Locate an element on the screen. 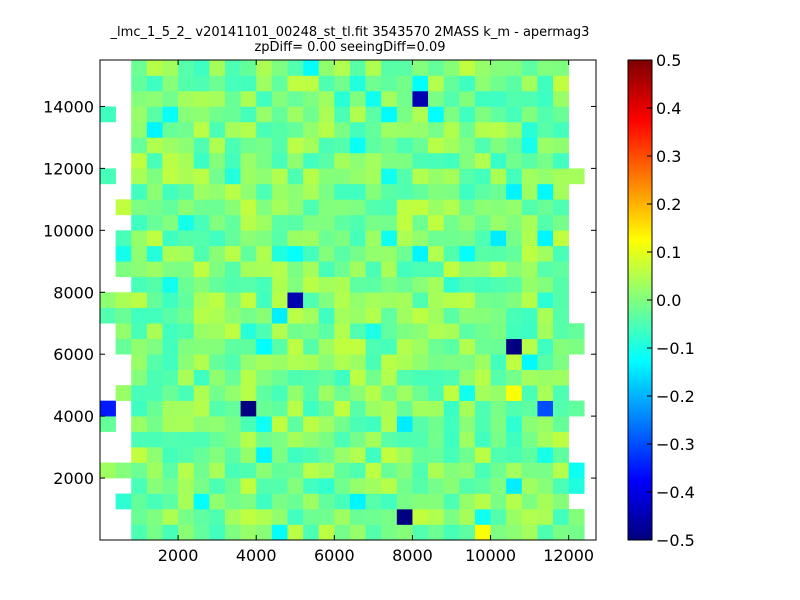 The image size is (800, 600). colorbar-tick-label: 0.3 is located at coordinates (668, 156).